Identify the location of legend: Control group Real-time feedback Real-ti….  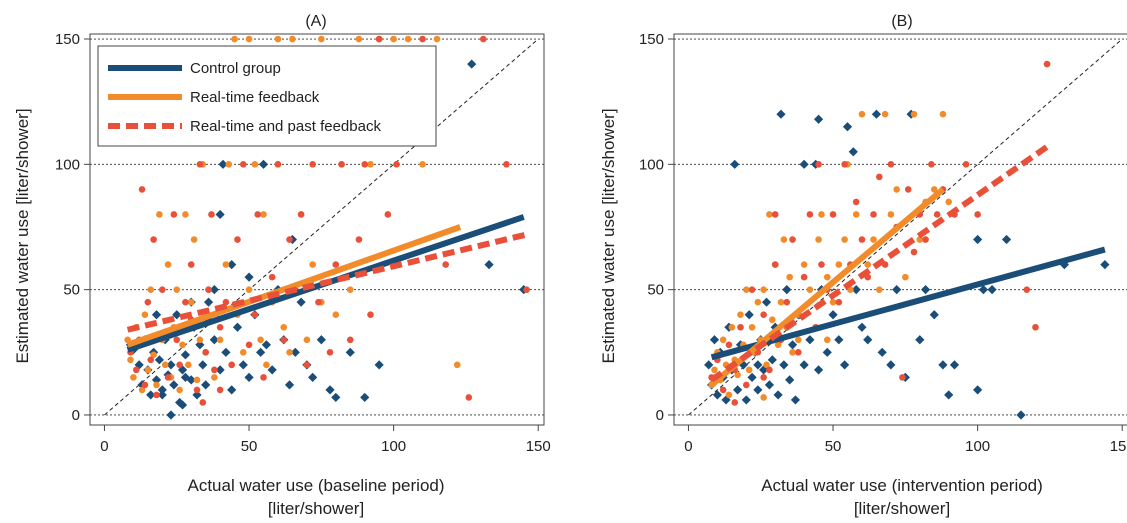
(267, 96).